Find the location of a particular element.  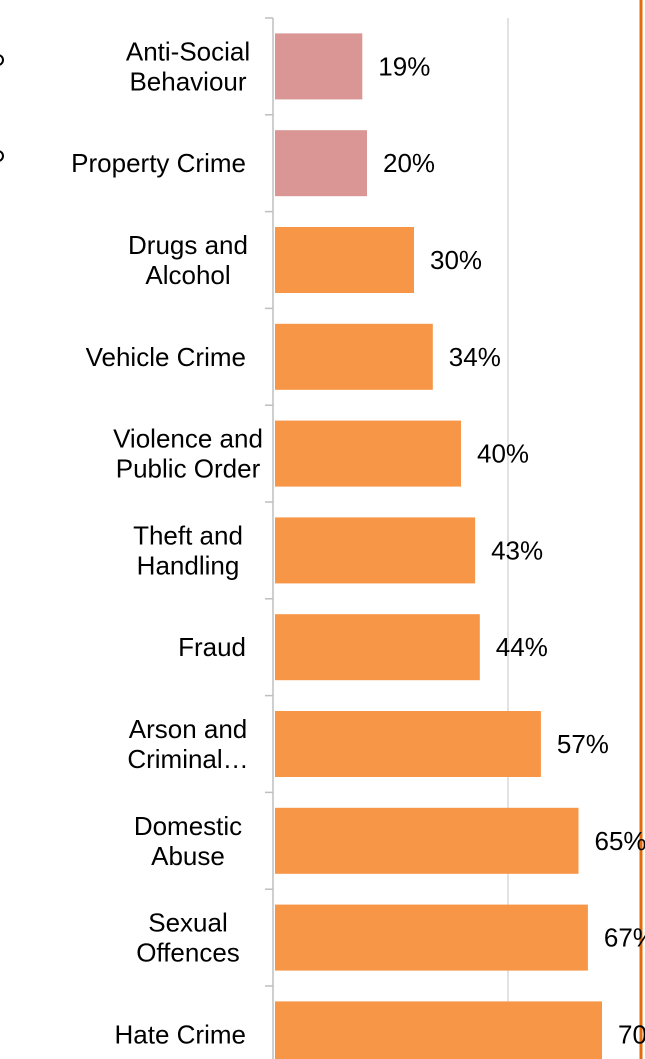

data-label: 34% is located at coordinates (475, 357).